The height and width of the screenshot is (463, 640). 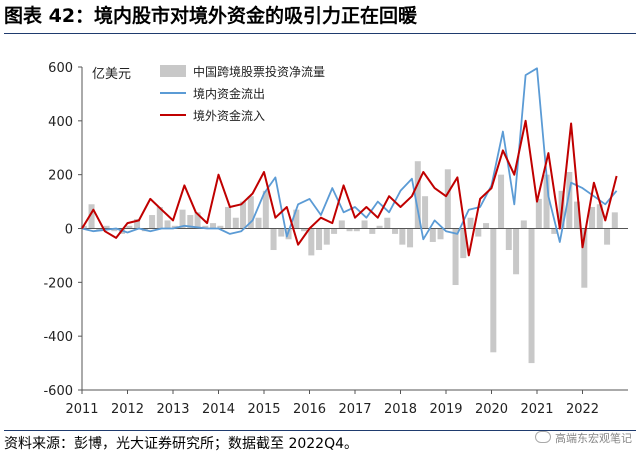 I want to click on x-tick-label: 2022, so click(x=582, y=409).